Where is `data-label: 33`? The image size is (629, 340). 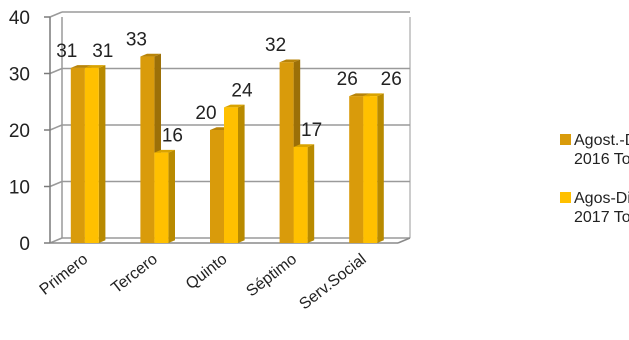 data-label: 33 is located at coordinates (136, 40).